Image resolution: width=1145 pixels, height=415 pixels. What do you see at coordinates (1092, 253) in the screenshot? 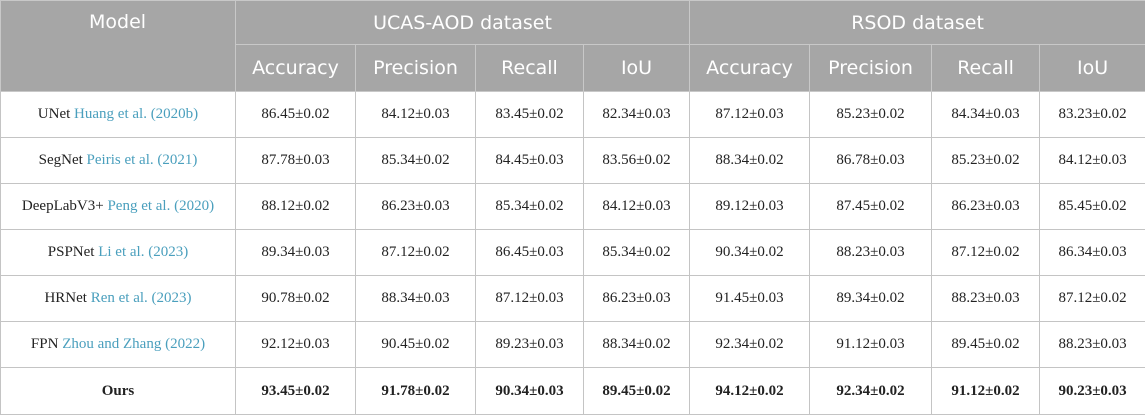
I see `value-cell: 86.34±0.03` at bounding box center [1092, 253].